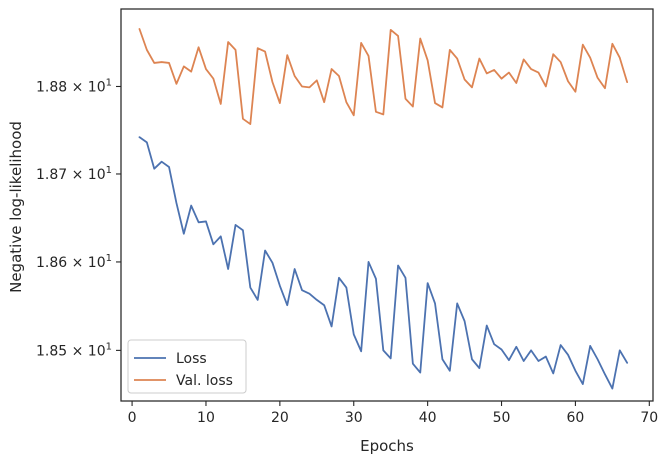 The height and width of the screenshot is (463, 666). I want to click on x-axis-label: Epochs, so click(387, 446).